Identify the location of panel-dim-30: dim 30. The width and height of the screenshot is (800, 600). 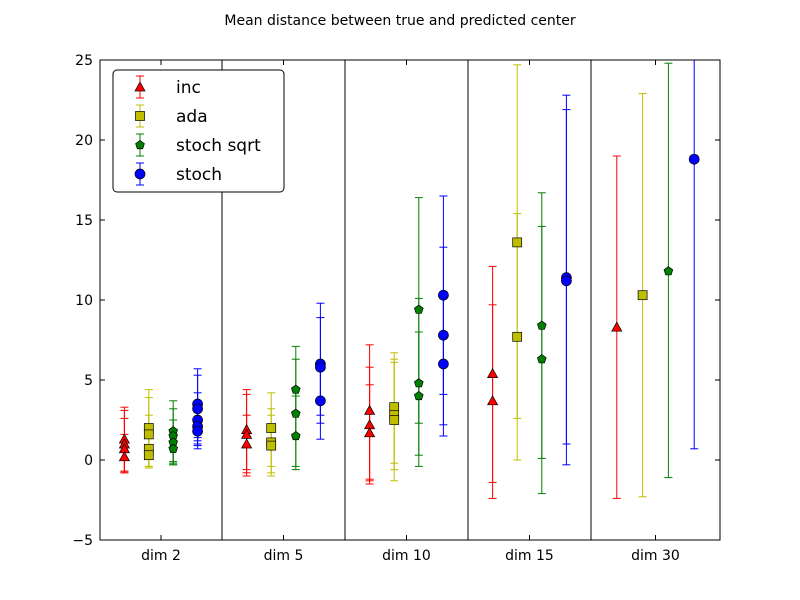
(655, 311).